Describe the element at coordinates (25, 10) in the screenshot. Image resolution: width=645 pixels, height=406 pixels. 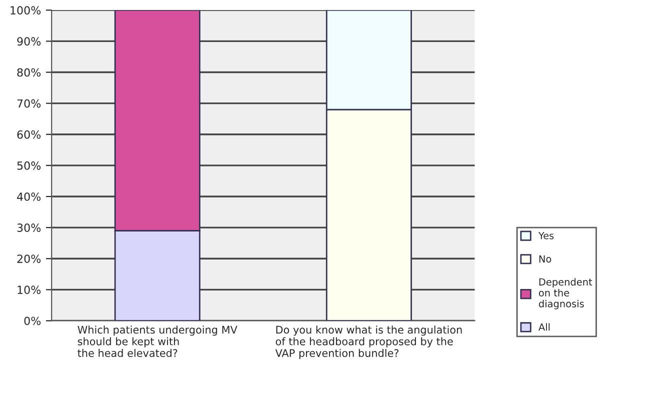
I see `y-tick-label: 100%` at that location.